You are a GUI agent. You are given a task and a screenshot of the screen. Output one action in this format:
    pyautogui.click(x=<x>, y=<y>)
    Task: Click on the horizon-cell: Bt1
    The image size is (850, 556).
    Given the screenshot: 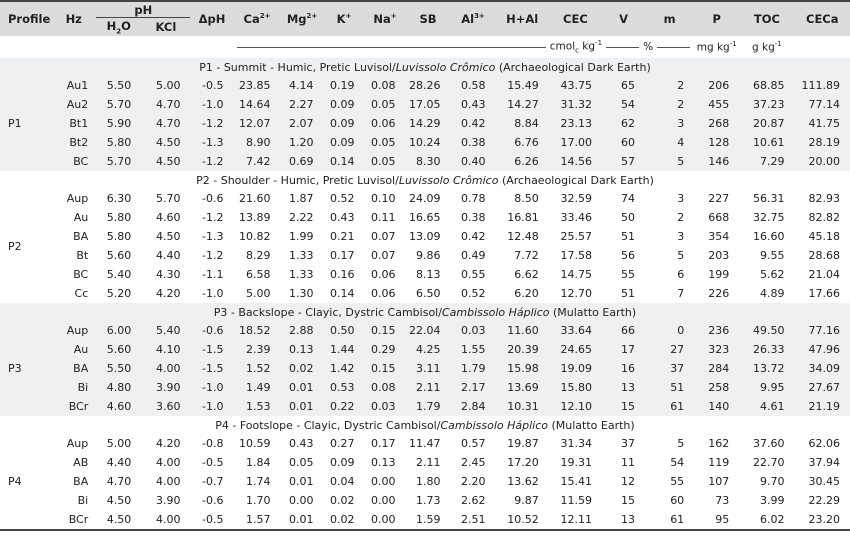 What is the action you would take?
    pyautogui.click(x=79, y=123)
    